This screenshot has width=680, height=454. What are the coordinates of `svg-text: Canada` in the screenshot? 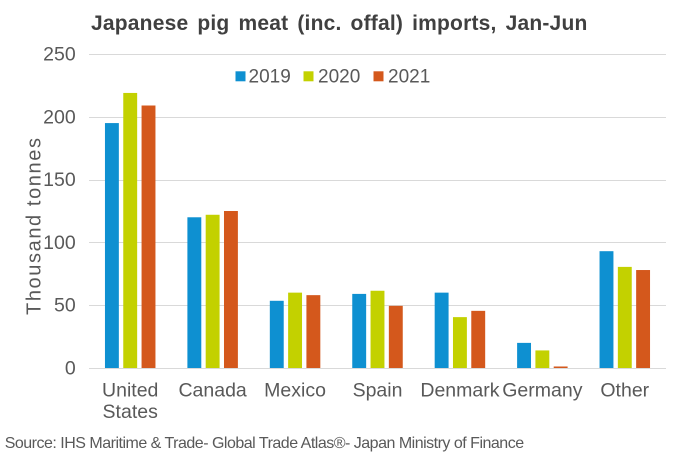 It's located at (212, 390).